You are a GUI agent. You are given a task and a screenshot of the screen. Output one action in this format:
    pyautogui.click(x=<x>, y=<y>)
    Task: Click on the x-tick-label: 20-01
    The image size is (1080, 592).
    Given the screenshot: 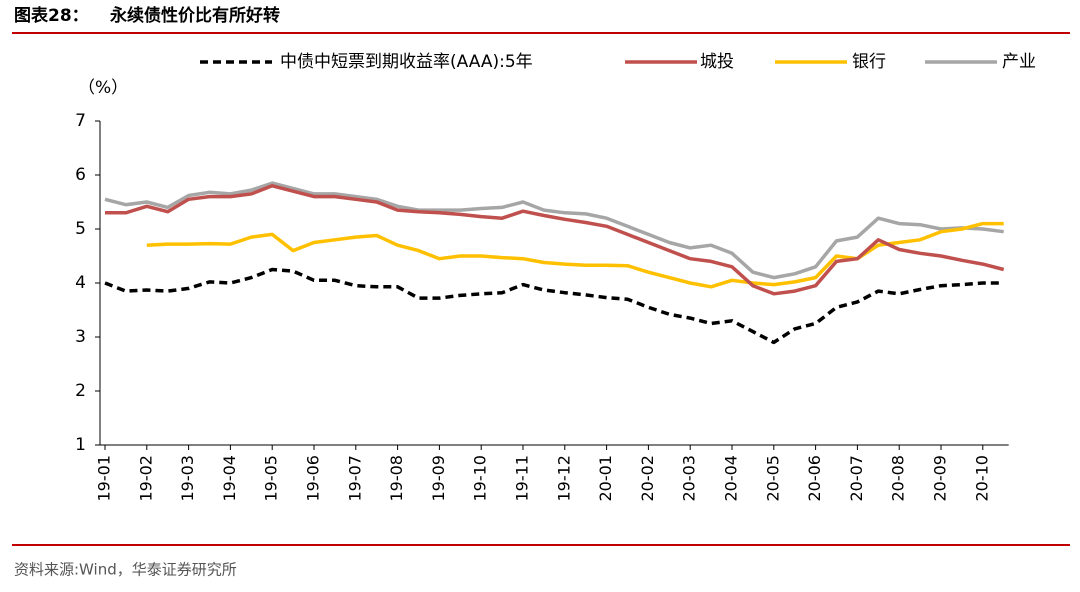 What is the action you would take?
    pyautogui.click(x=605, y=478)
    